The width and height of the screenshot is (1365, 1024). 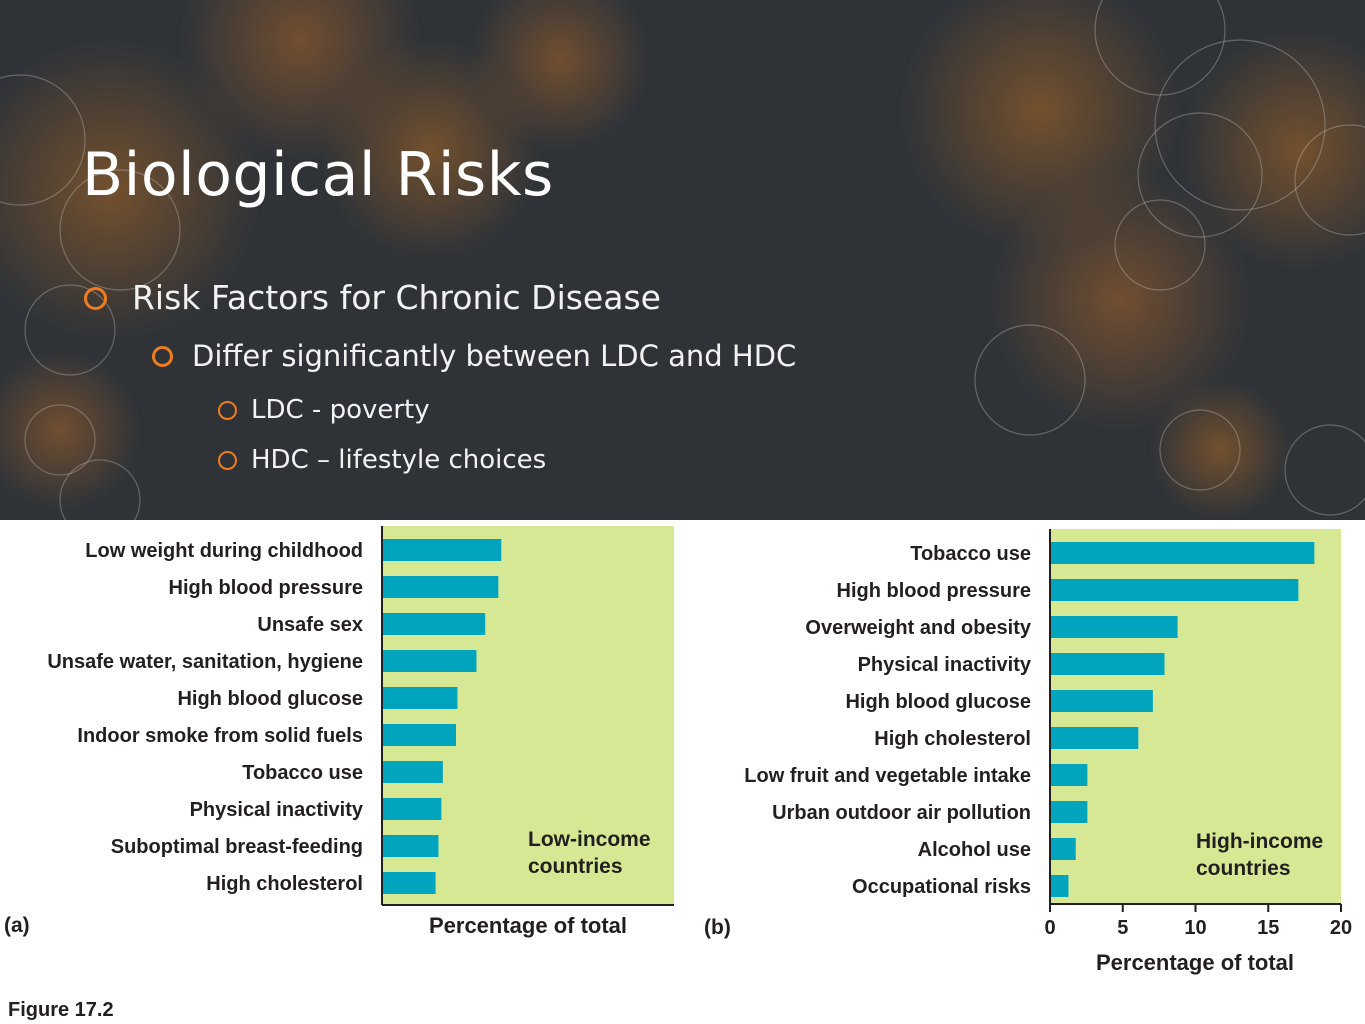 I want to click on x-axis-title-b: Percentage of total, so click(x=1195, y=962).